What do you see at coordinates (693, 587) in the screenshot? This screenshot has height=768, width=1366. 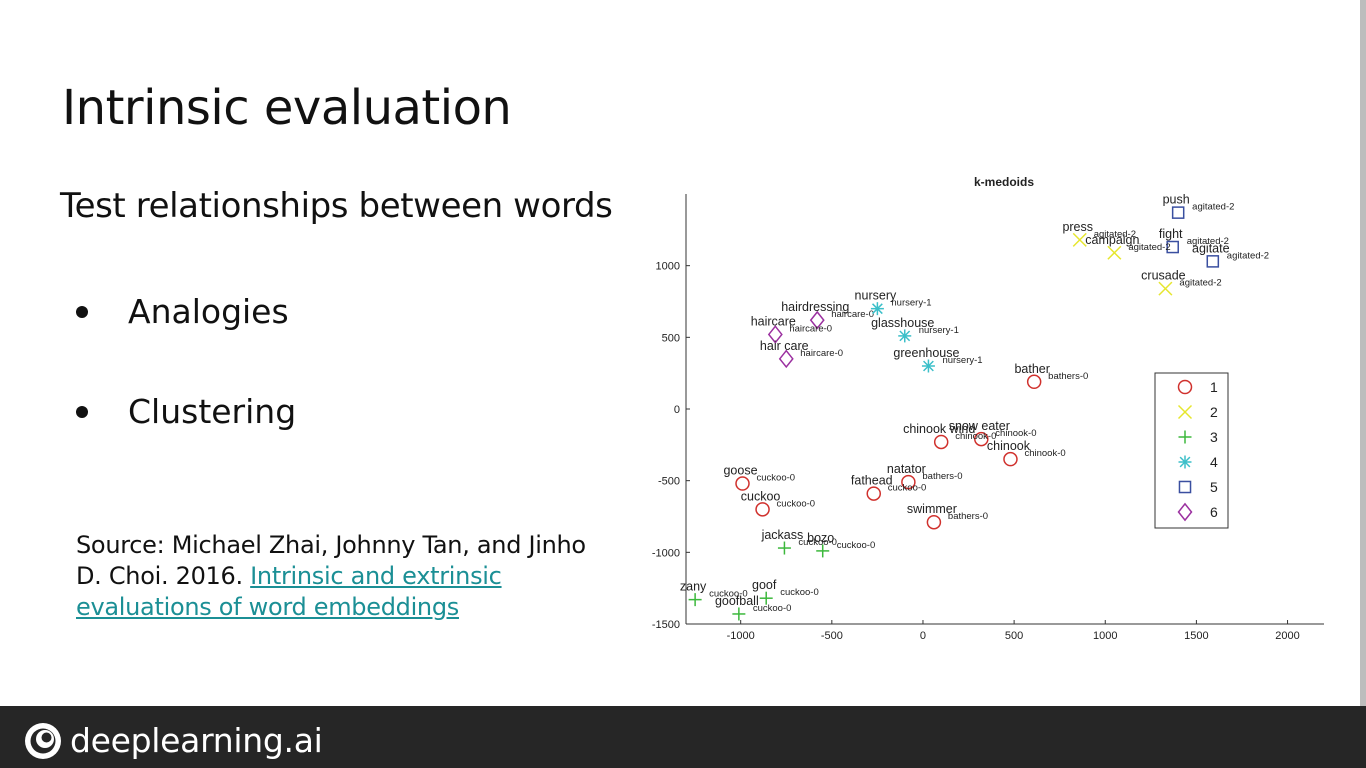 I see `point-word-label: zany` at bounding box center [693, 587].